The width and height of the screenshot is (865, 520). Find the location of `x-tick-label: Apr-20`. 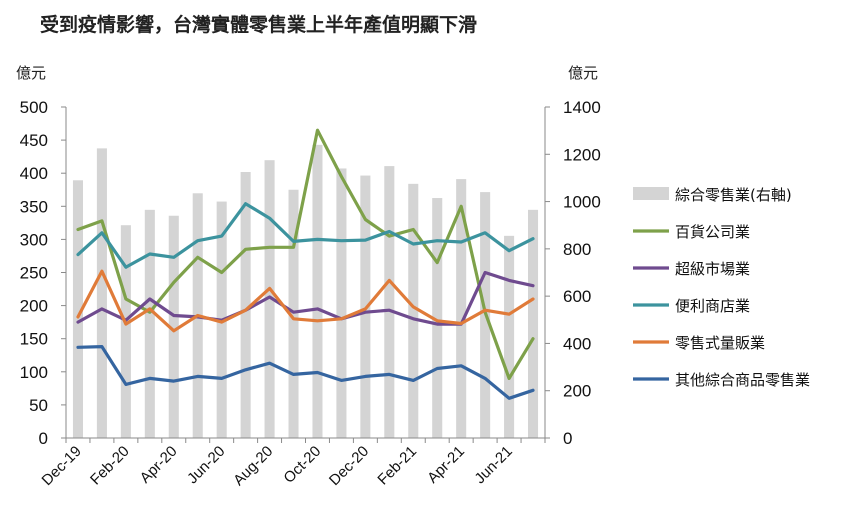

x-tick-label: Apr-20 is located at coordinates (159, 465).